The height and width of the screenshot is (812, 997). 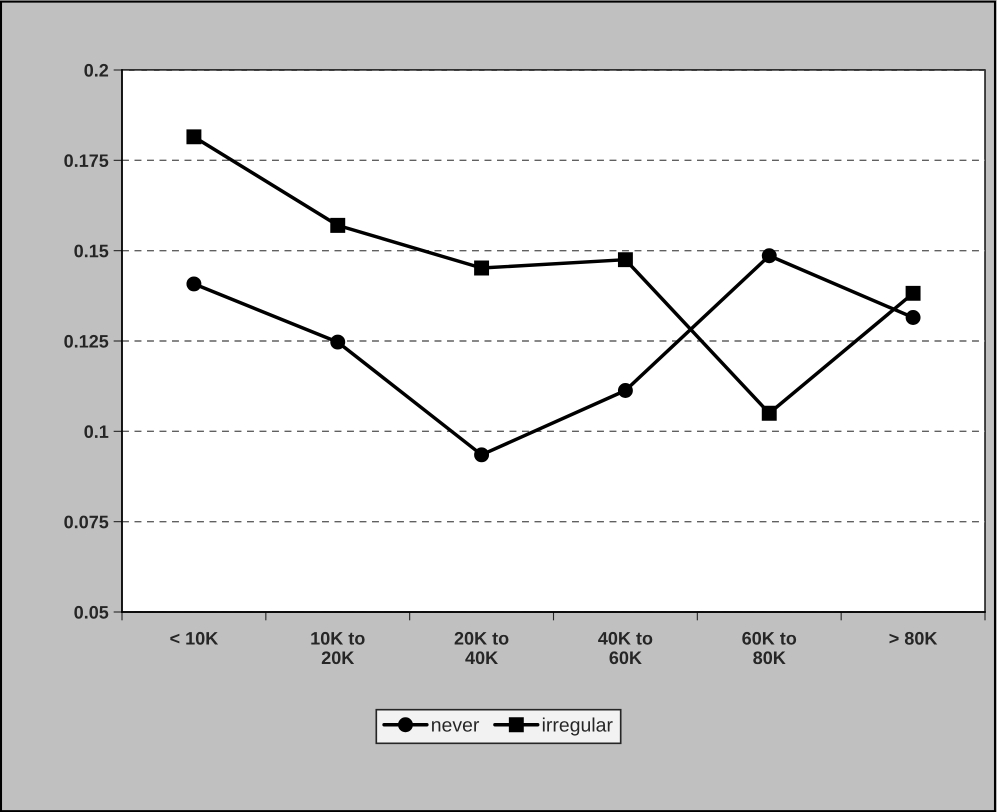 What do you see at coordinates (456, 726) in the screenshot?
I see `legend-label: never` at bounding box center [456, 726].